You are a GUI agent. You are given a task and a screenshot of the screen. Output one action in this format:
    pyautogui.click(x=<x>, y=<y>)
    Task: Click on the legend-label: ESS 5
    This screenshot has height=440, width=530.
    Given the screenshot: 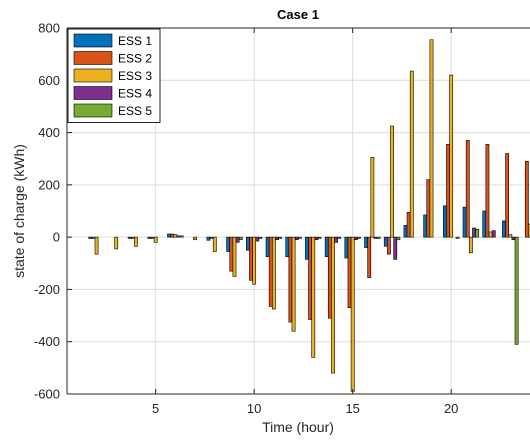 What is the action you would take?
    pyautogui.click(x=135, y=111)
    